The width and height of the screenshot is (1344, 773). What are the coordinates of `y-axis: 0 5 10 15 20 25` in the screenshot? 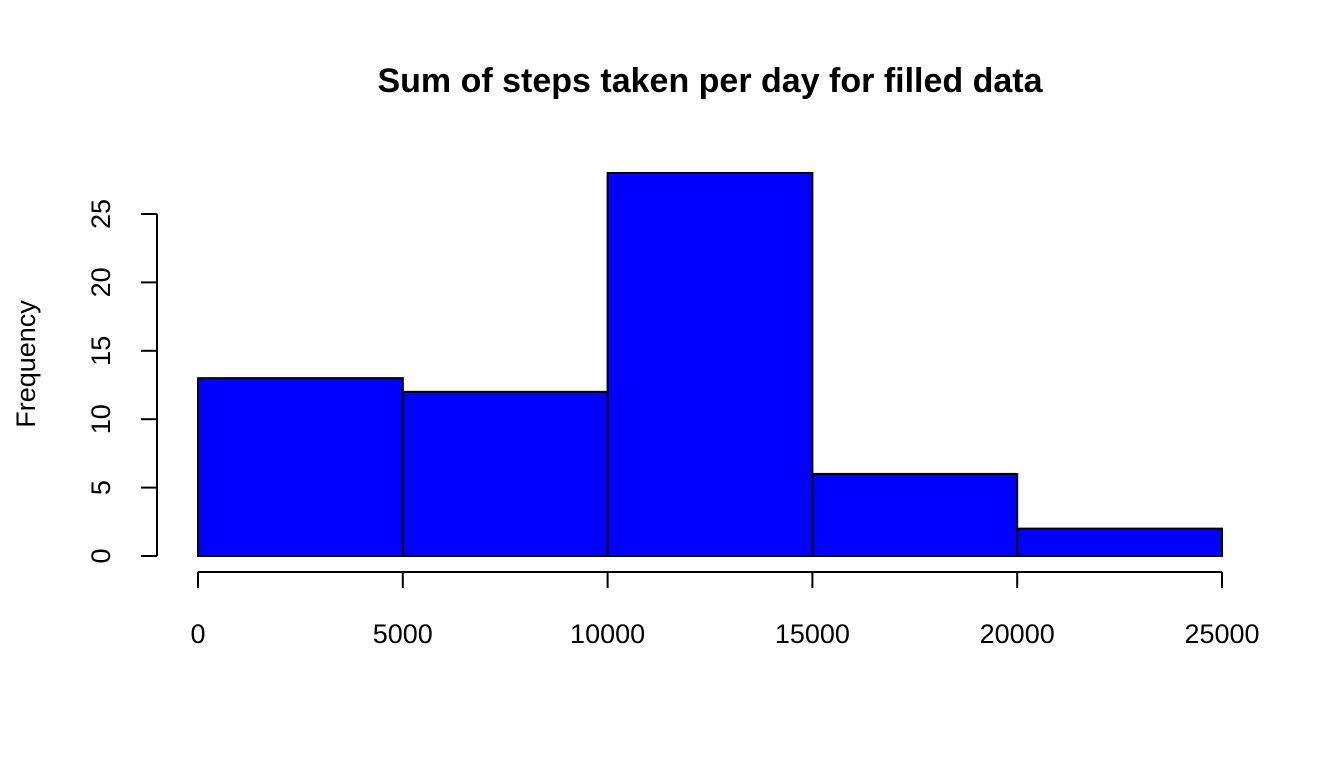 It's located at (122, 381).